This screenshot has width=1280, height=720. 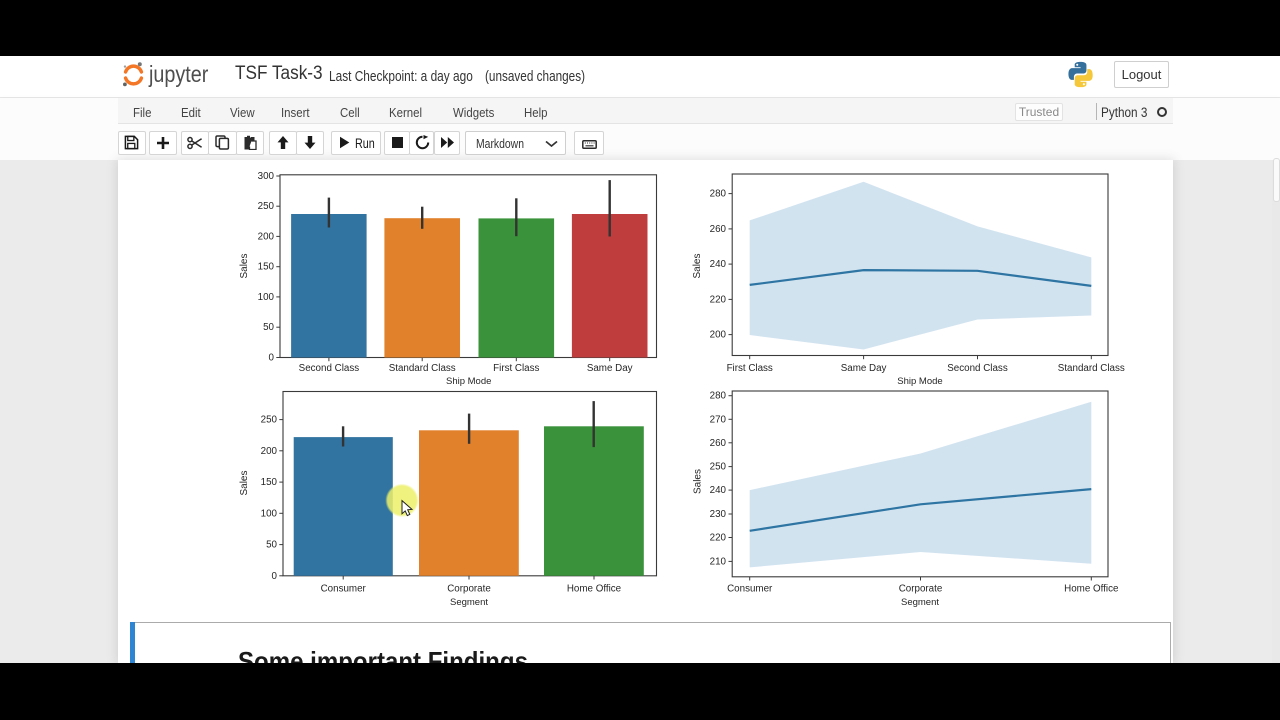 I want to click on svg-text: 300, so click(x=266, y=176).